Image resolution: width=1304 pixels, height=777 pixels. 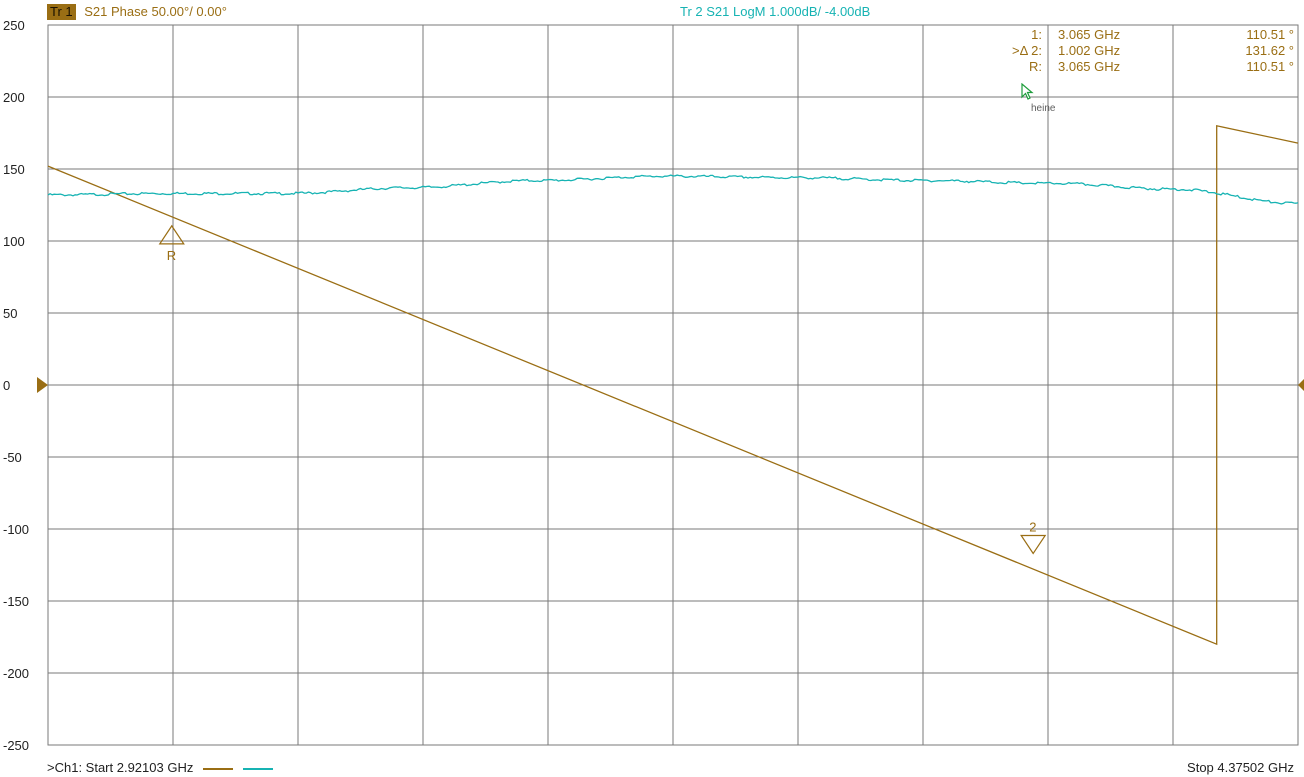 What do you see at coordinates (1027, 91) in the screenshot?
I see `mouse-pointer-icon` at bounding box center [1027, 91].